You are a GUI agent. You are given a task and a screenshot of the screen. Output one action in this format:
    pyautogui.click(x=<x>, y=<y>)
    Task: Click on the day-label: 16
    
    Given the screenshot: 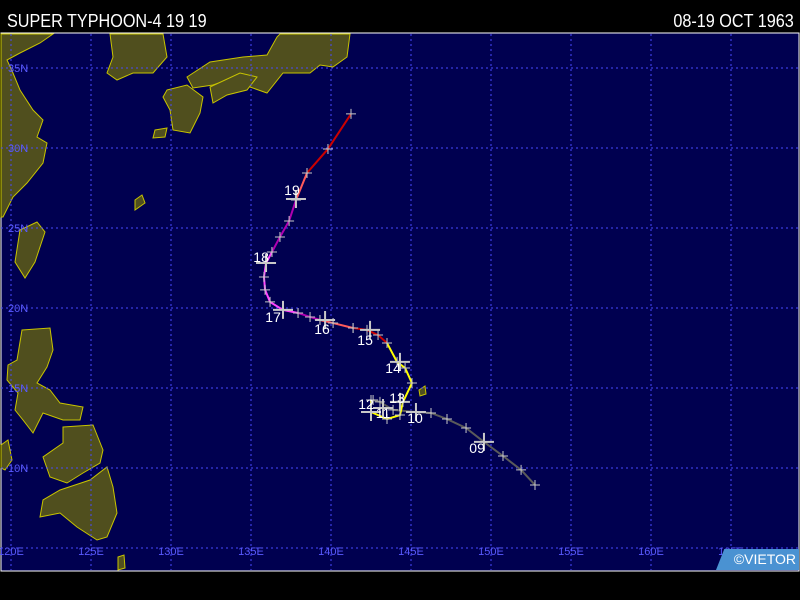 What is the action you would take?
    pyautogui.click(x=322, y=329)
    